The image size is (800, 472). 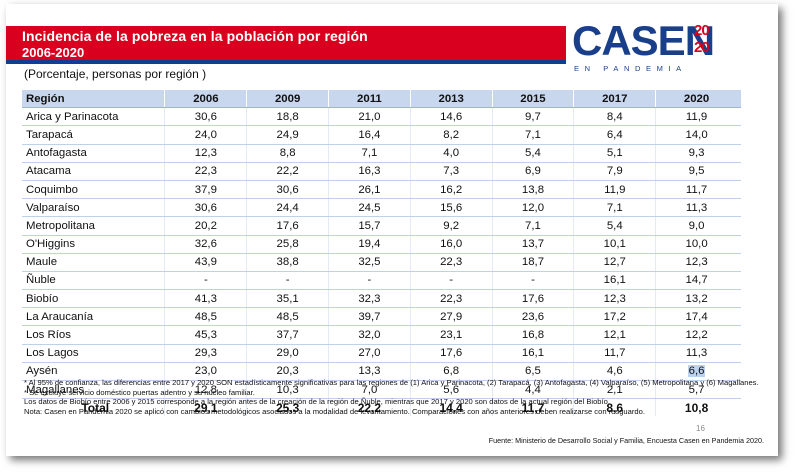 I want to click on value-cell: 2,1, so click(x=614, y=390).